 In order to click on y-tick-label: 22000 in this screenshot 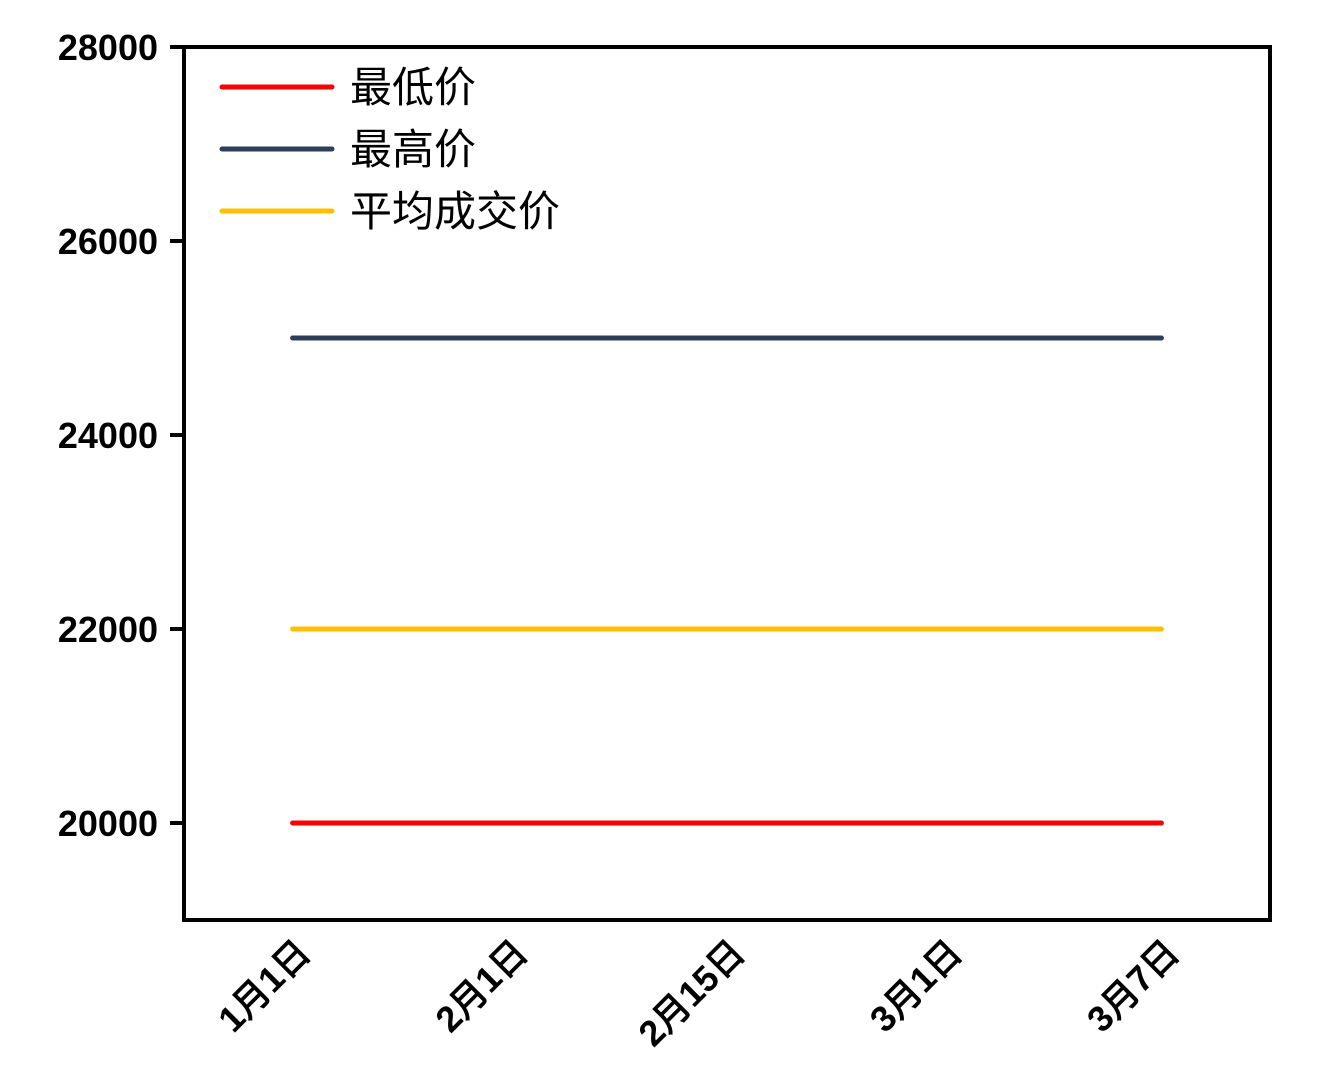, I will do `click(108, 629)`.